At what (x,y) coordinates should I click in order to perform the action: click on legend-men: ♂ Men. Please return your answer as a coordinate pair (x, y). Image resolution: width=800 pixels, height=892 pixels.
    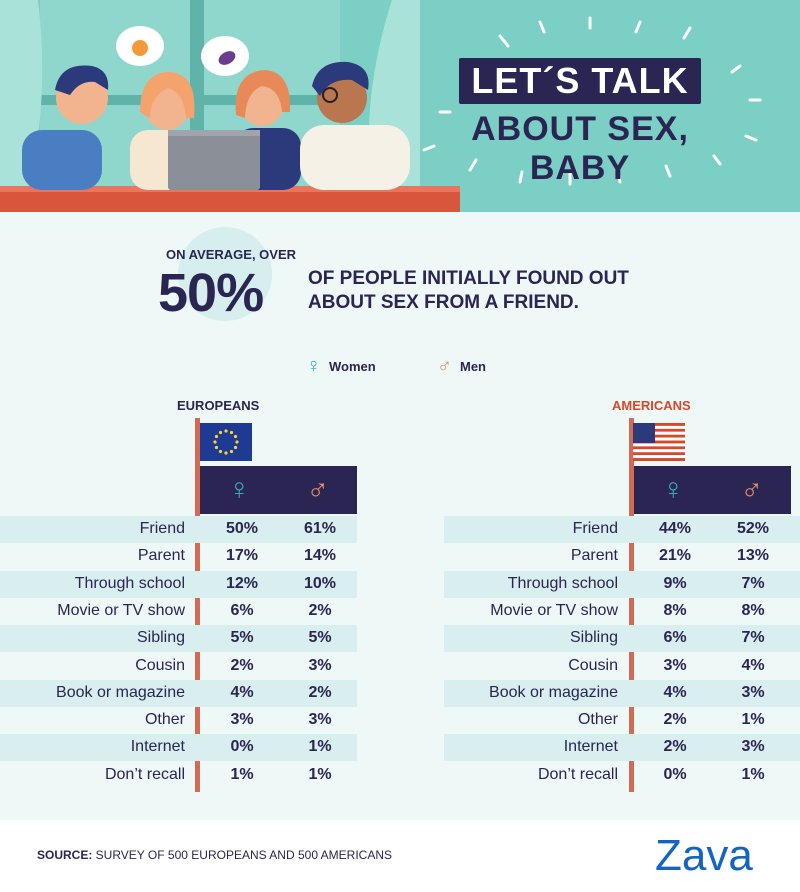
    Looking at the image, I should click on (461, 366).